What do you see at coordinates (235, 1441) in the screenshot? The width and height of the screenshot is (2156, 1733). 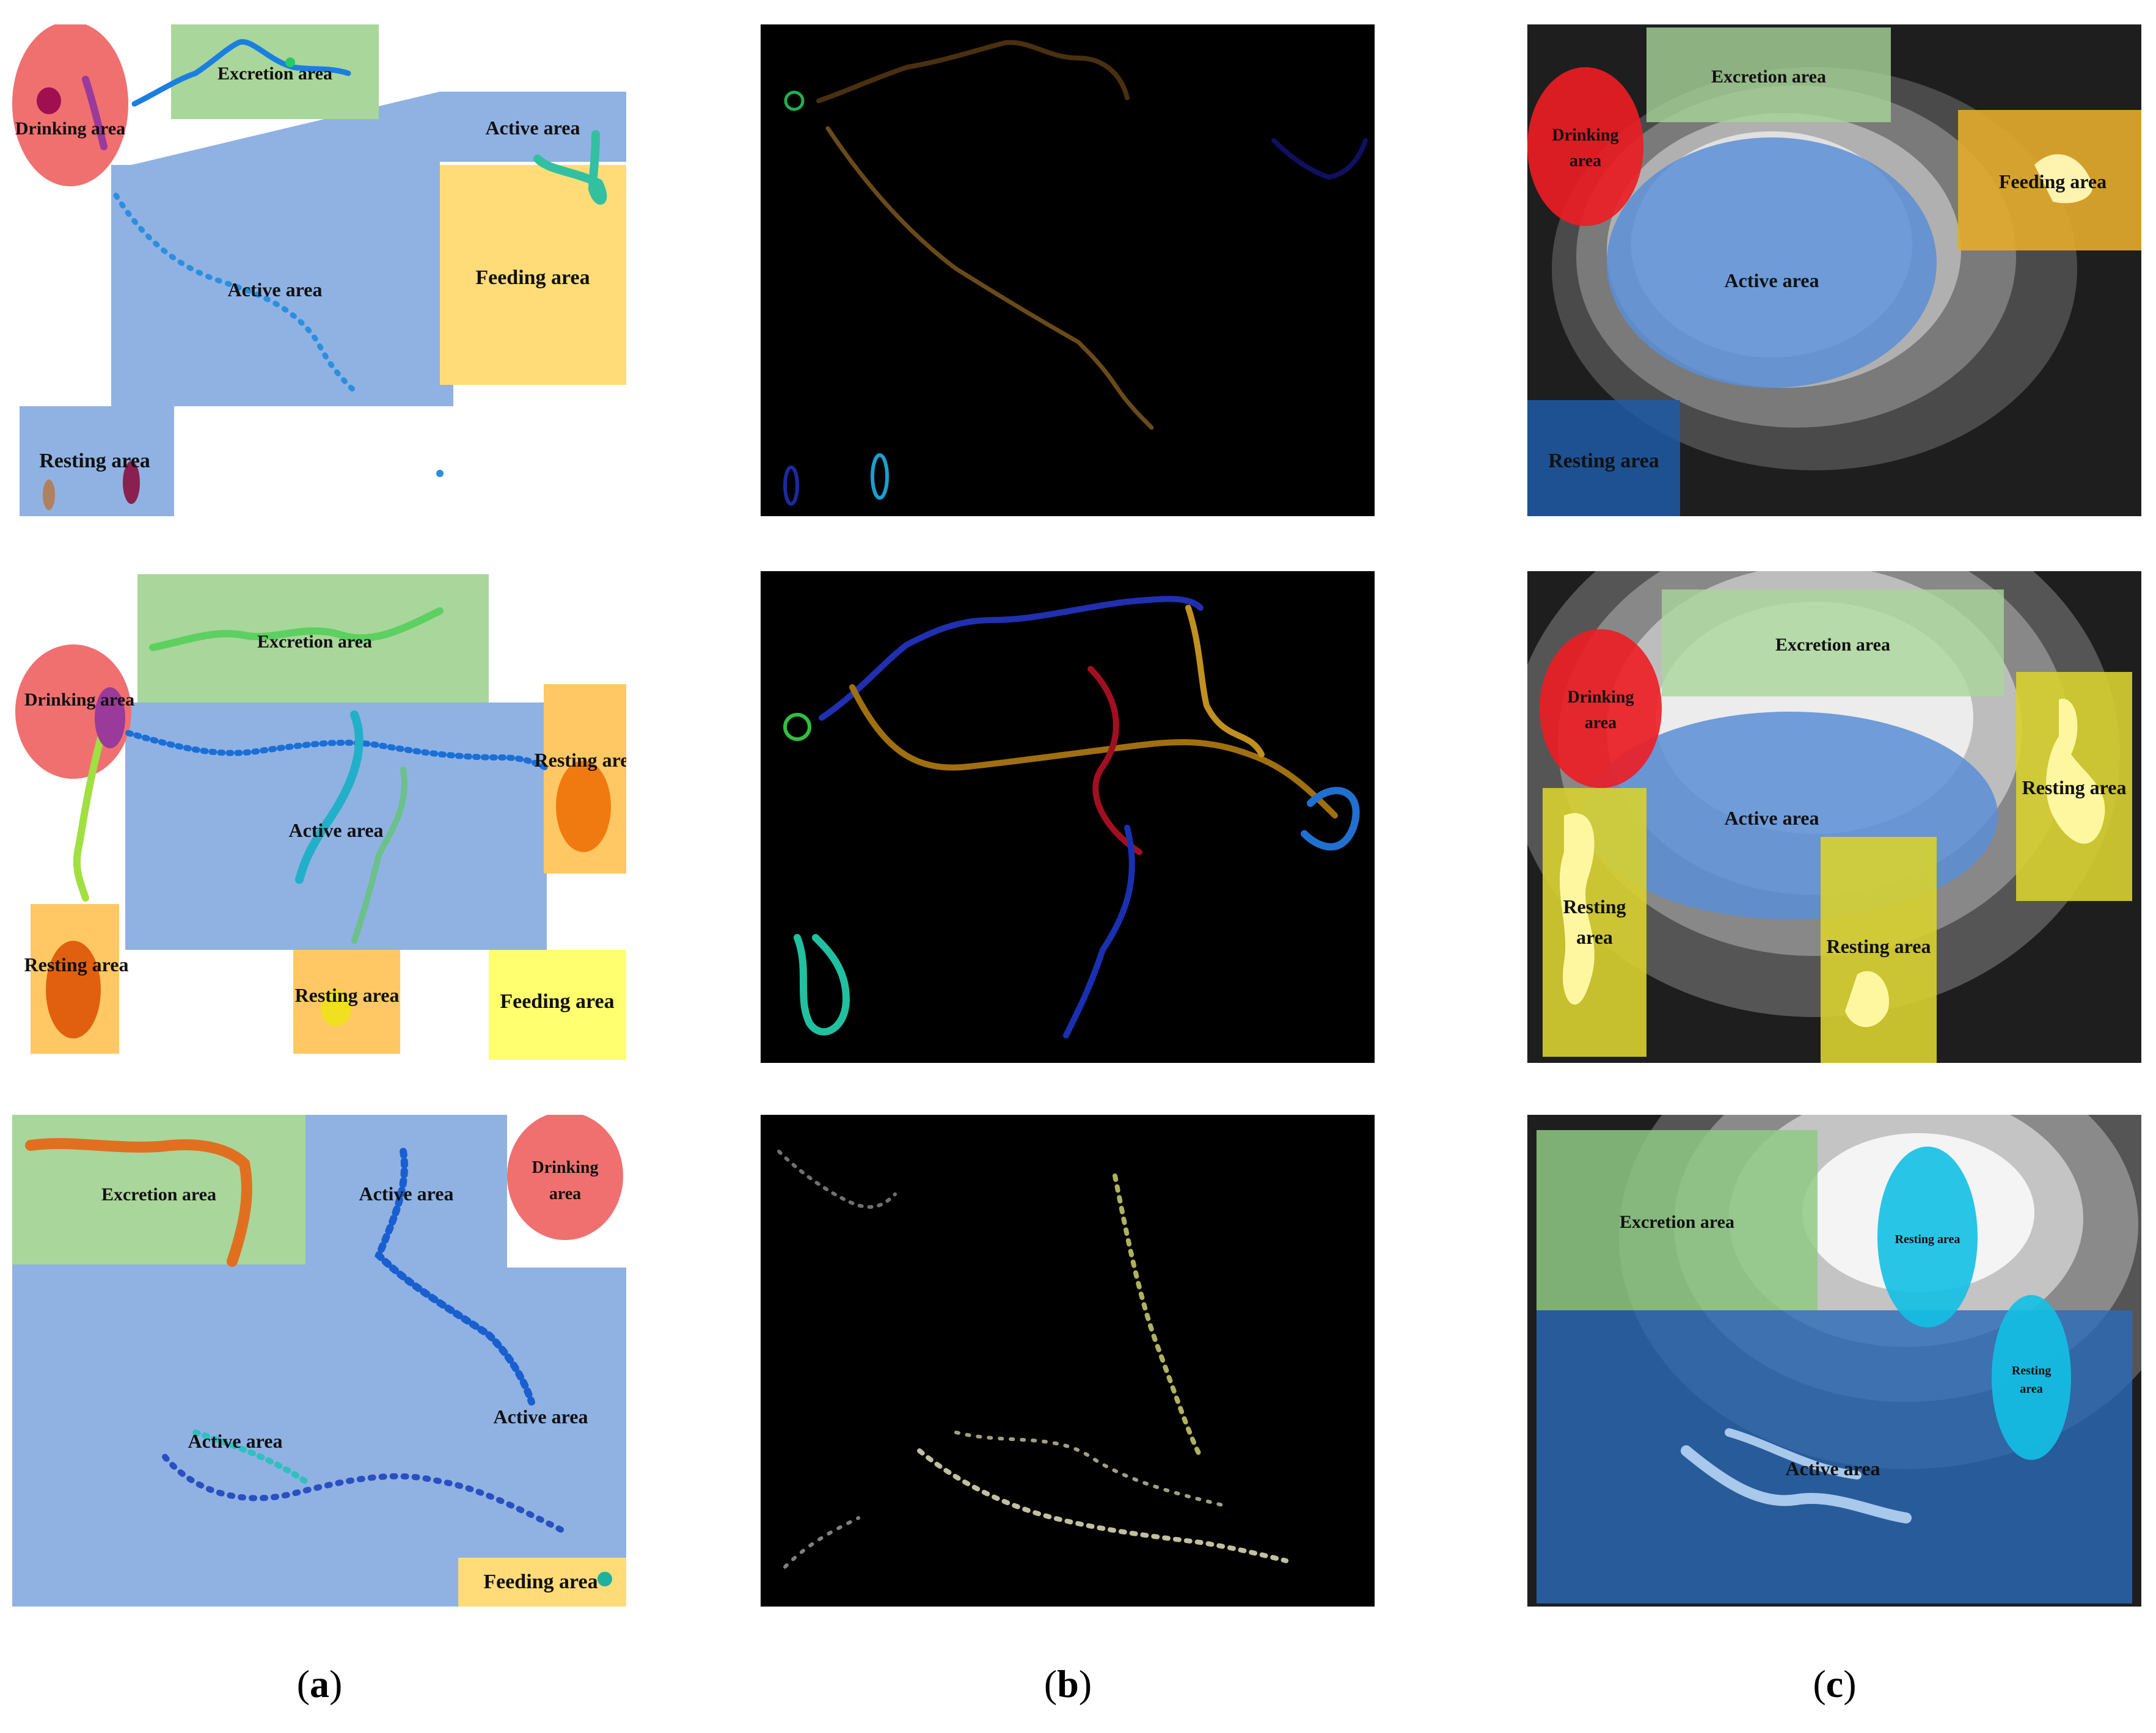 I see `active-label-left: Active area` at bounding box center [235, 1441].